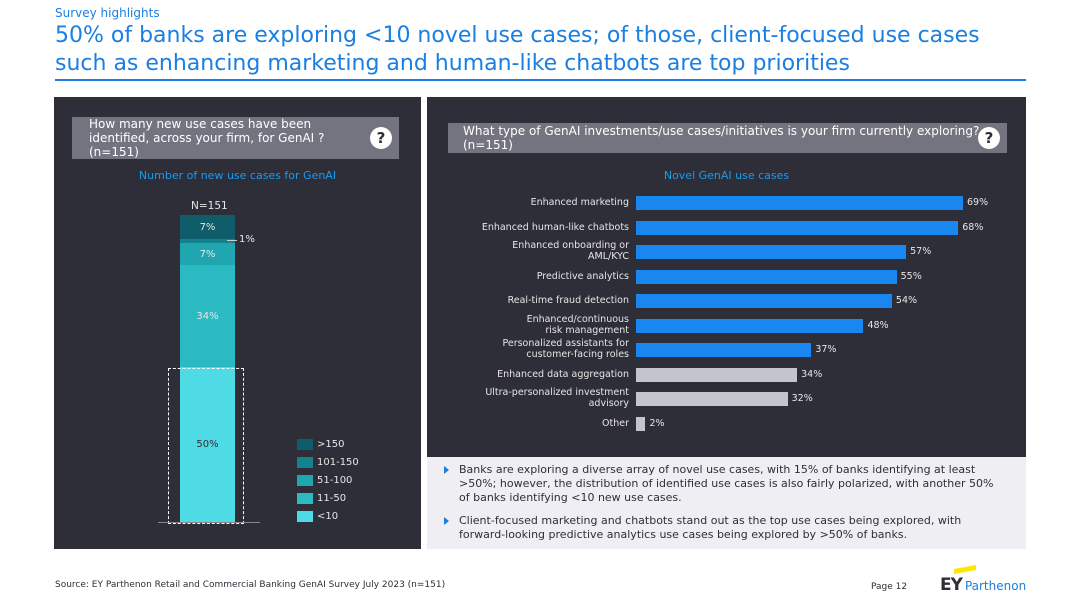 This screenshot has width=1080, height=608. Describe the element at coordinates (237, 175) in the screenshot. I see `left-chart-title: Number of new use cases for GenAI` at that location.